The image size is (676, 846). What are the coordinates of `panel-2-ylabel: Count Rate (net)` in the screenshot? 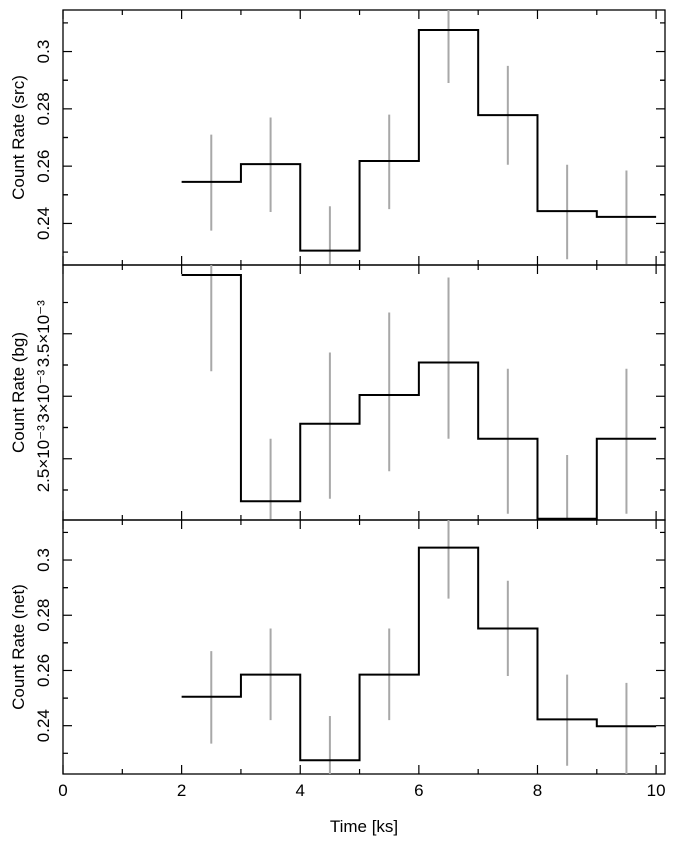 It's located at (18, 647).